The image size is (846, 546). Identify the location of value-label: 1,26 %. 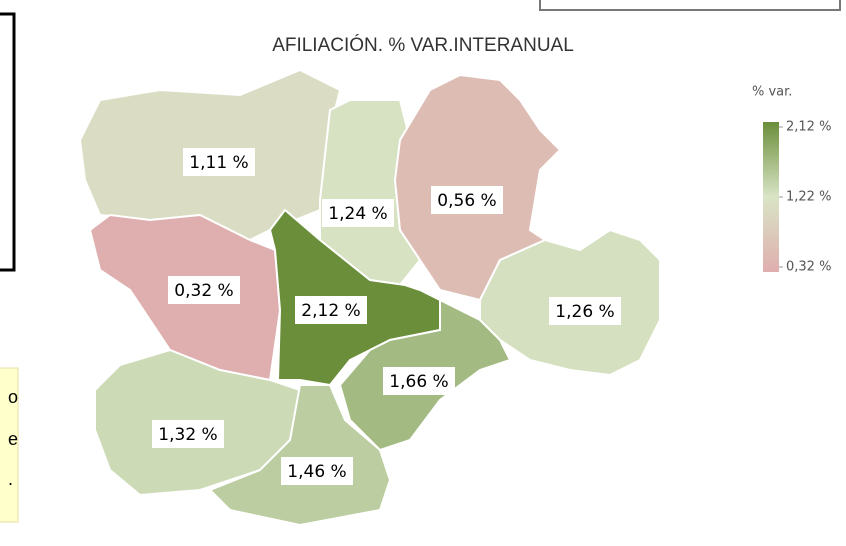
(584, 312).